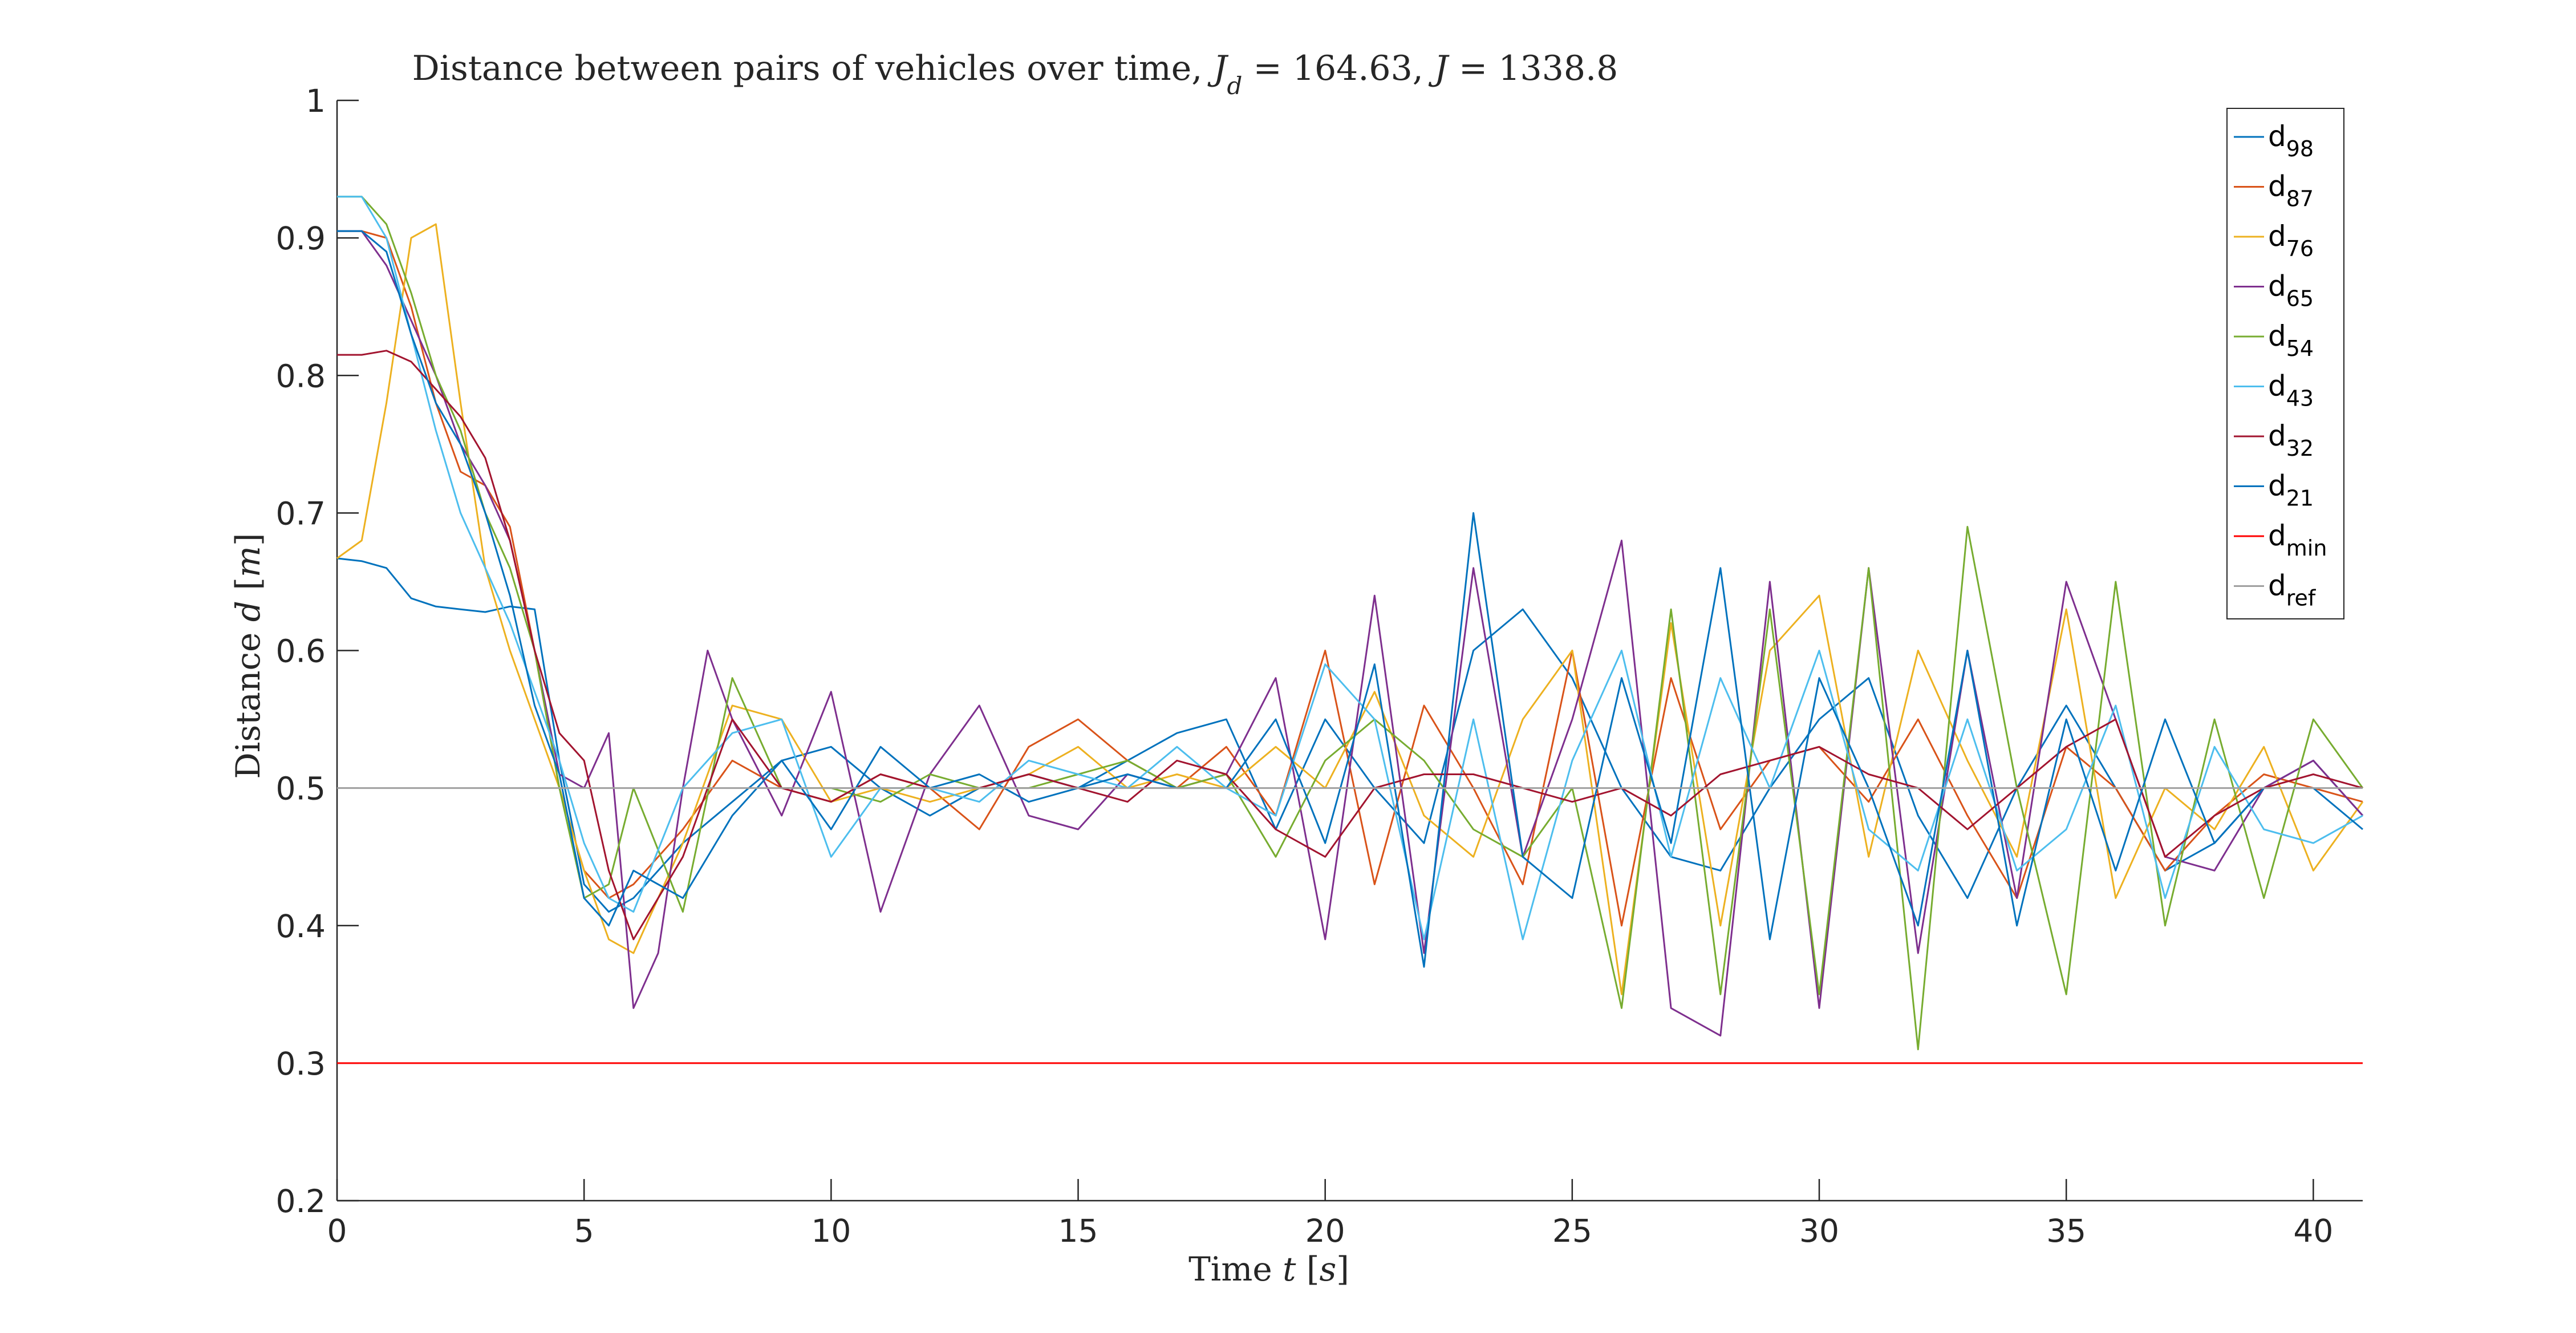 This screenshot has width=2576, height=1333. What do you see at coordinates (2291, 390) in the screenshot?
I see `legend-entry: d43` at bounding box center [2291, 390].